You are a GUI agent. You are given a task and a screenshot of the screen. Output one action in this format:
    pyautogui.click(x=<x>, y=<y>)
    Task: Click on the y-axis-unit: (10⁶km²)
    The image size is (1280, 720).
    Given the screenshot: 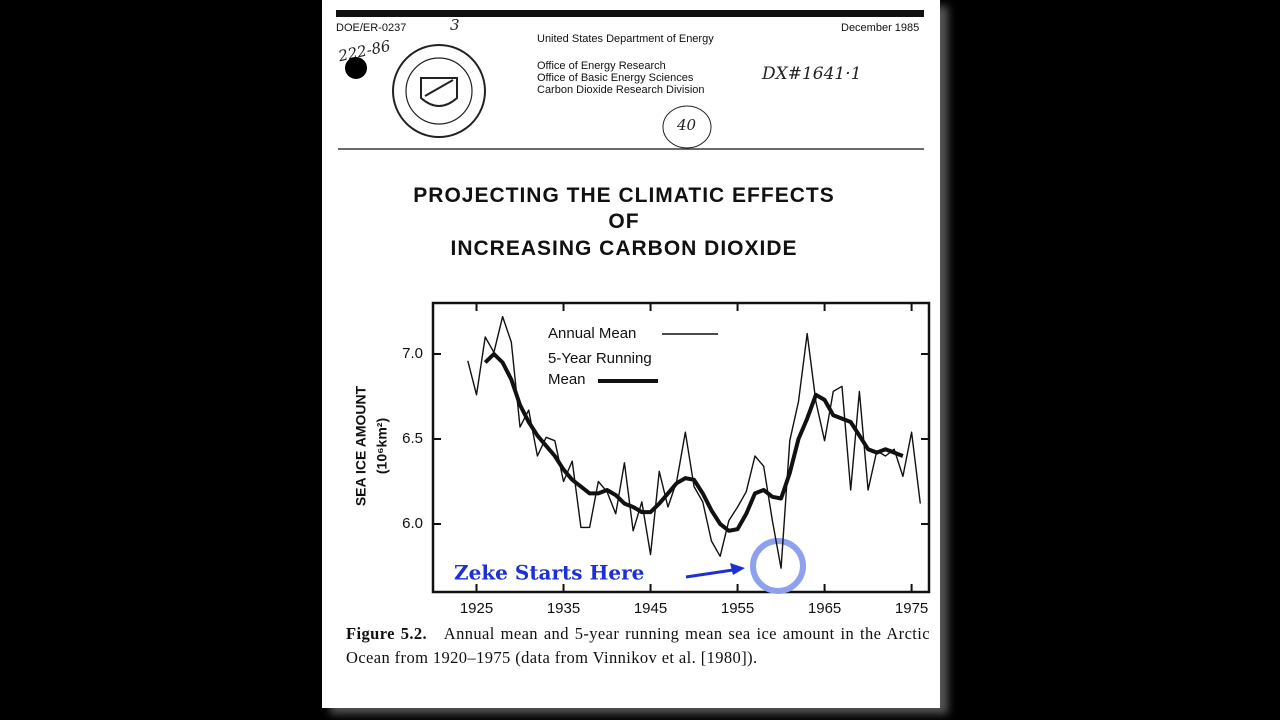 What is the action you would take?
    pyautogui.click(x=382, y=446)
    